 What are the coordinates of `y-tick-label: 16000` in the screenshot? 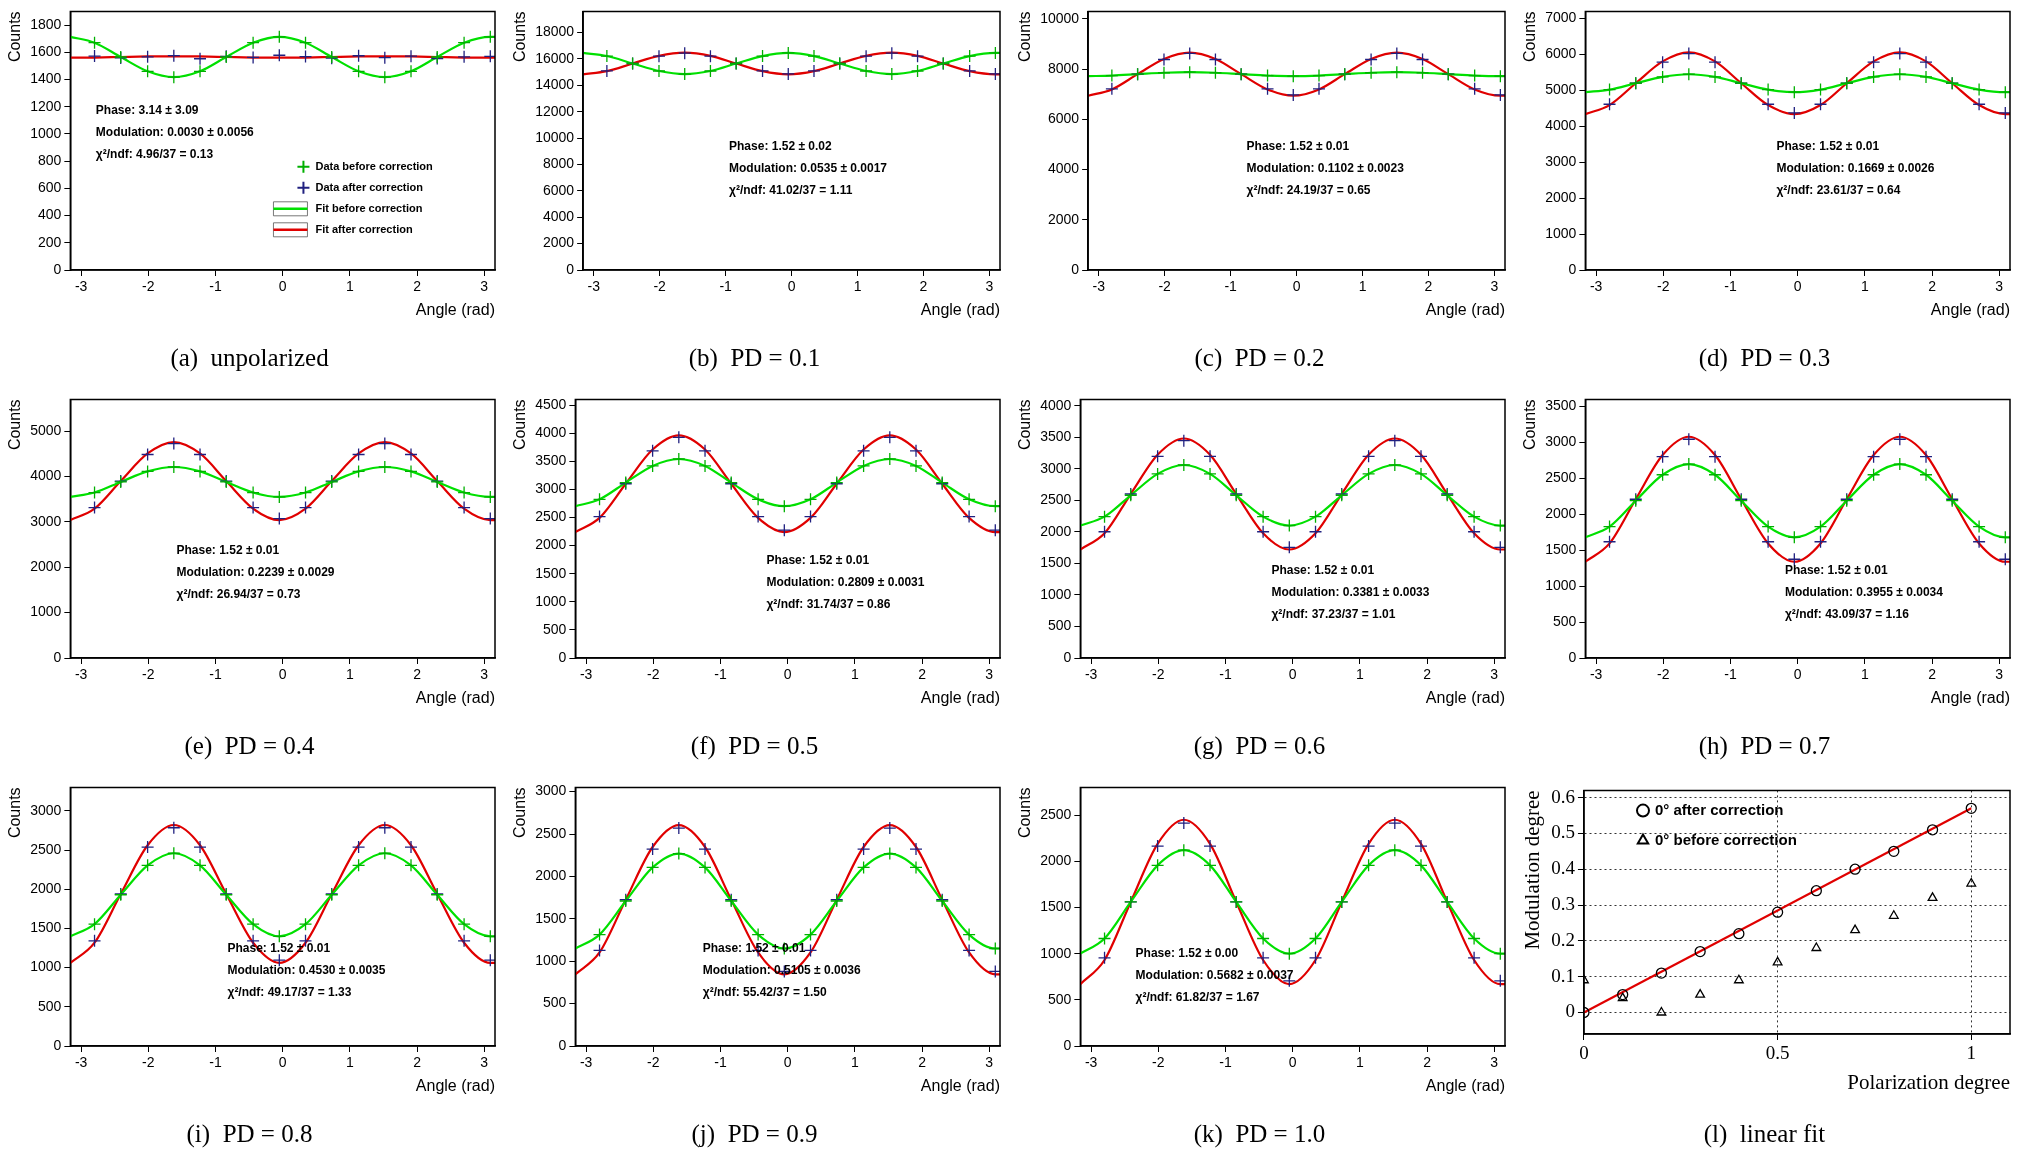 It's located at (555, 57).